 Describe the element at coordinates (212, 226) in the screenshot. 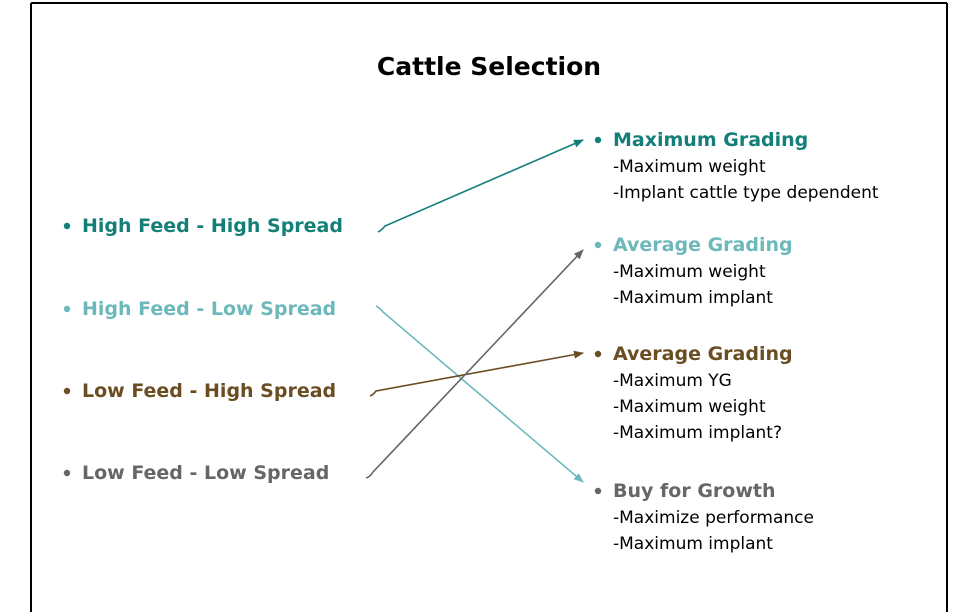

I see `left-item: High Feed - High Spread` at that location.